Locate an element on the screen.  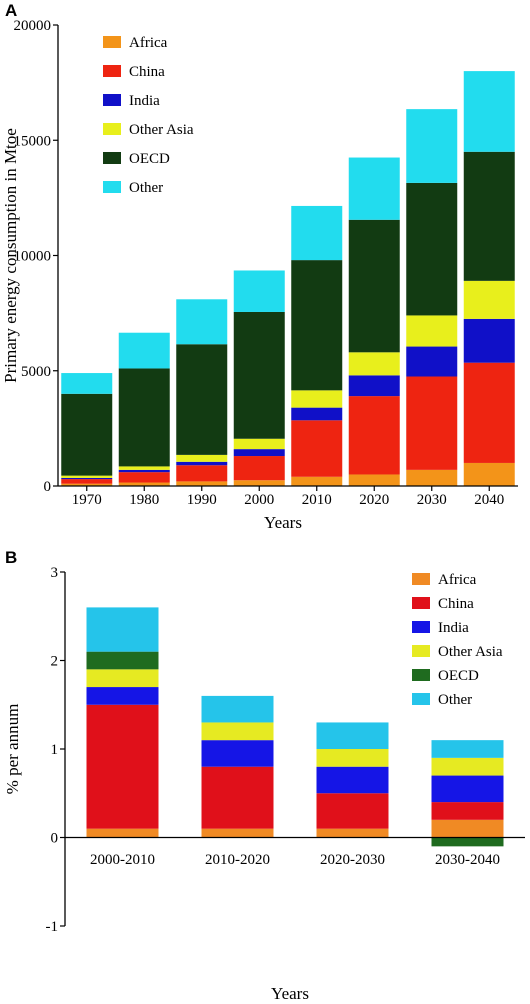
bar-segment-other-asia-1980 is located at coordinates (144, 468).